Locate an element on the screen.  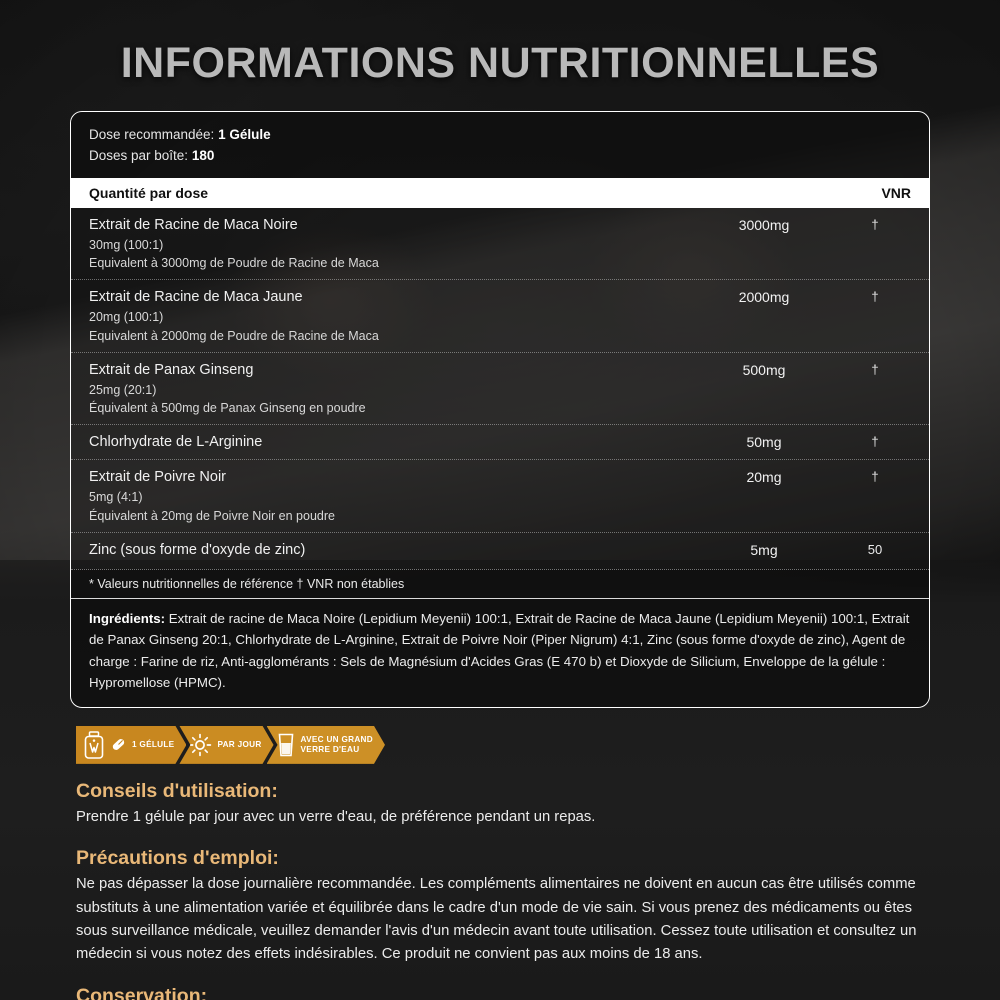
usage-step-bottle-label: 1 Gélule is located at coordinates (153, 744).